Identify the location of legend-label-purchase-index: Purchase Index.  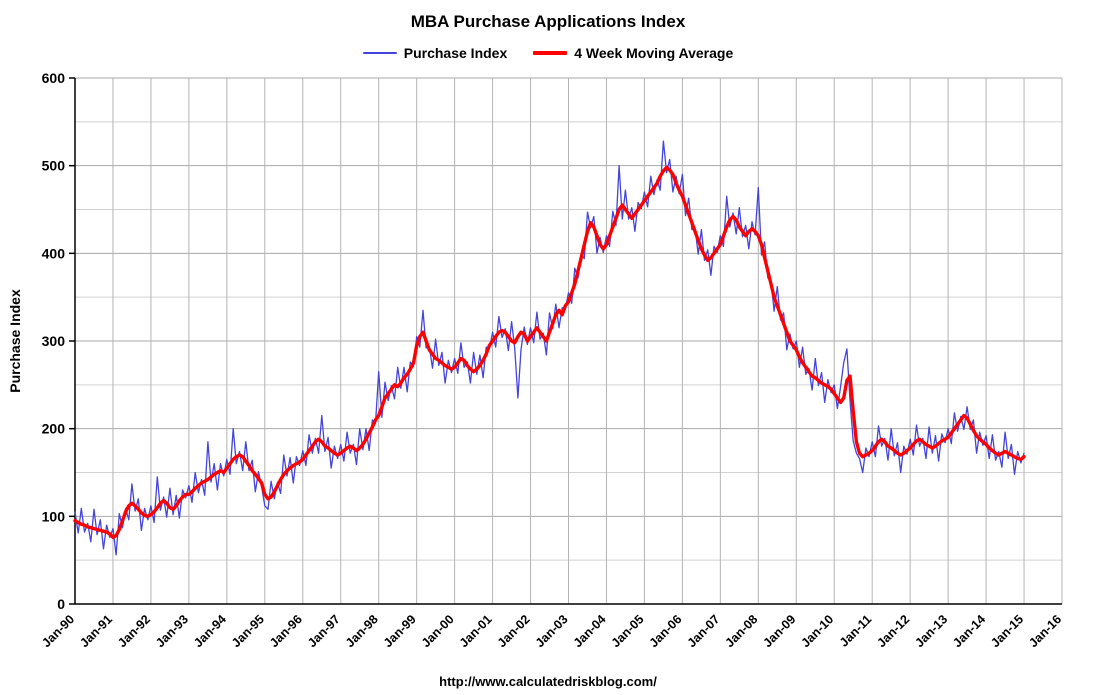
(455, 53).